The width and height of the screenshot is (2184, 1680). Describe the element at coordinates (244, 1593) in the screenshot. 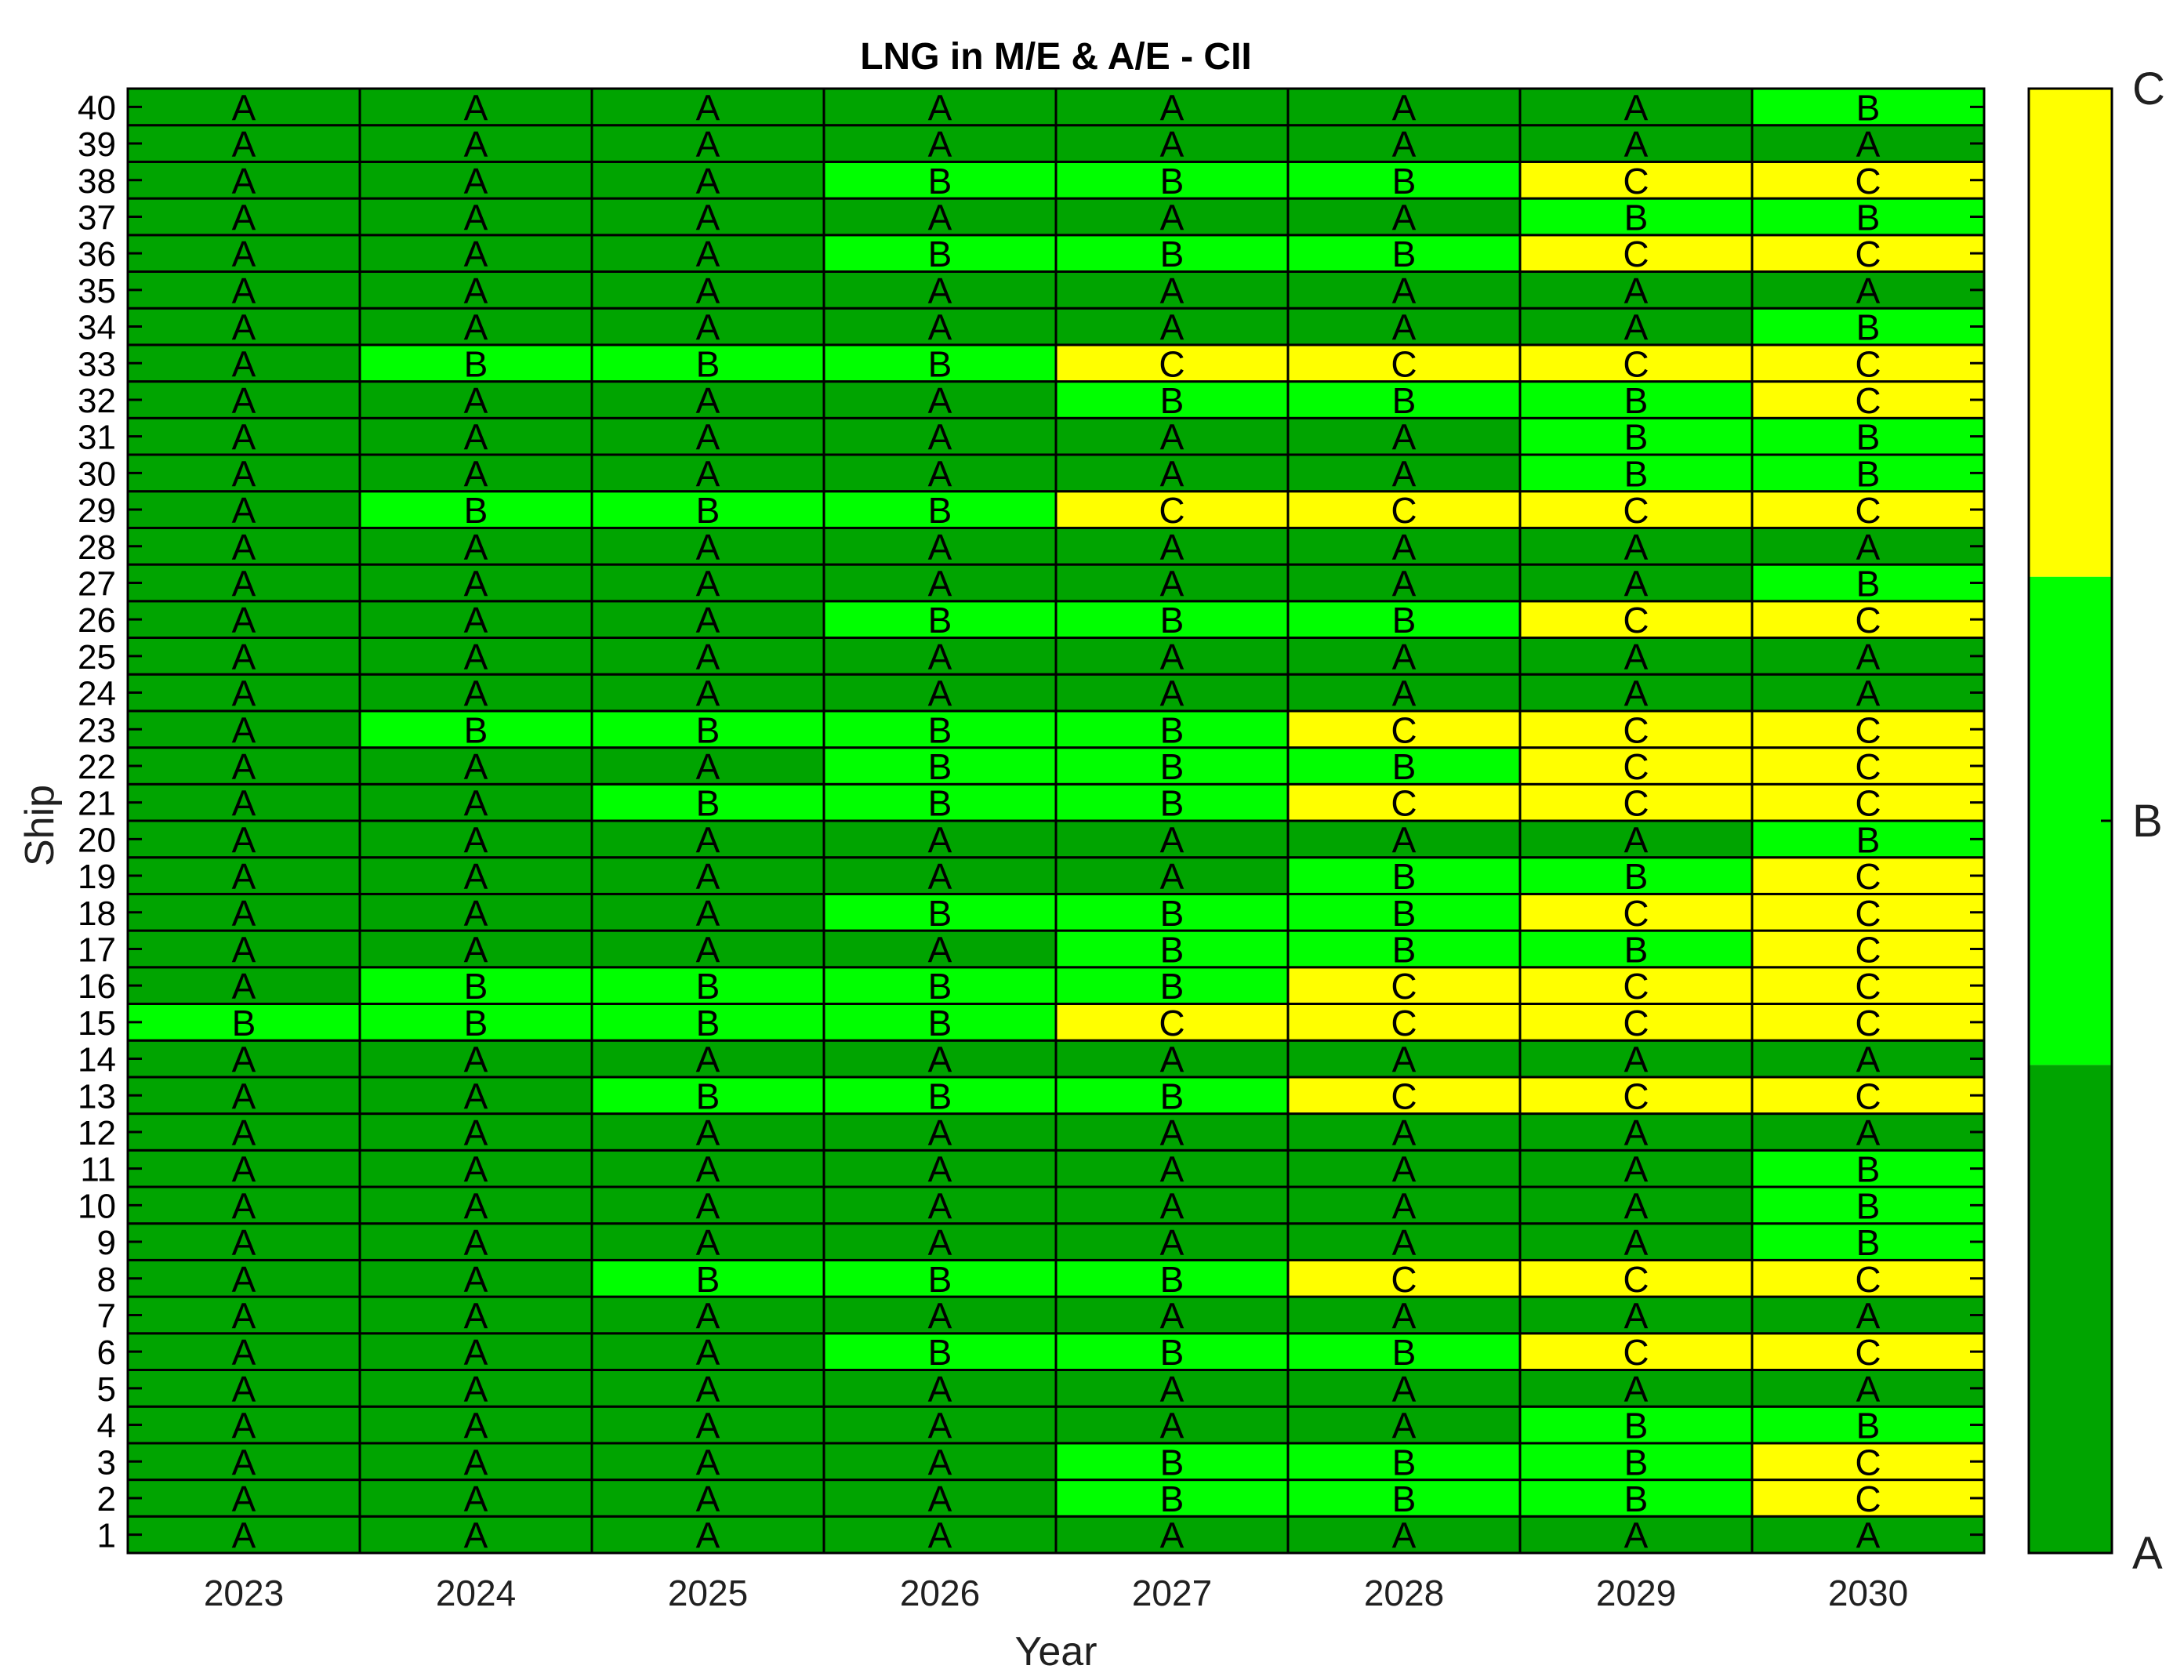

I see `x-tick-label: 2023` at that location.